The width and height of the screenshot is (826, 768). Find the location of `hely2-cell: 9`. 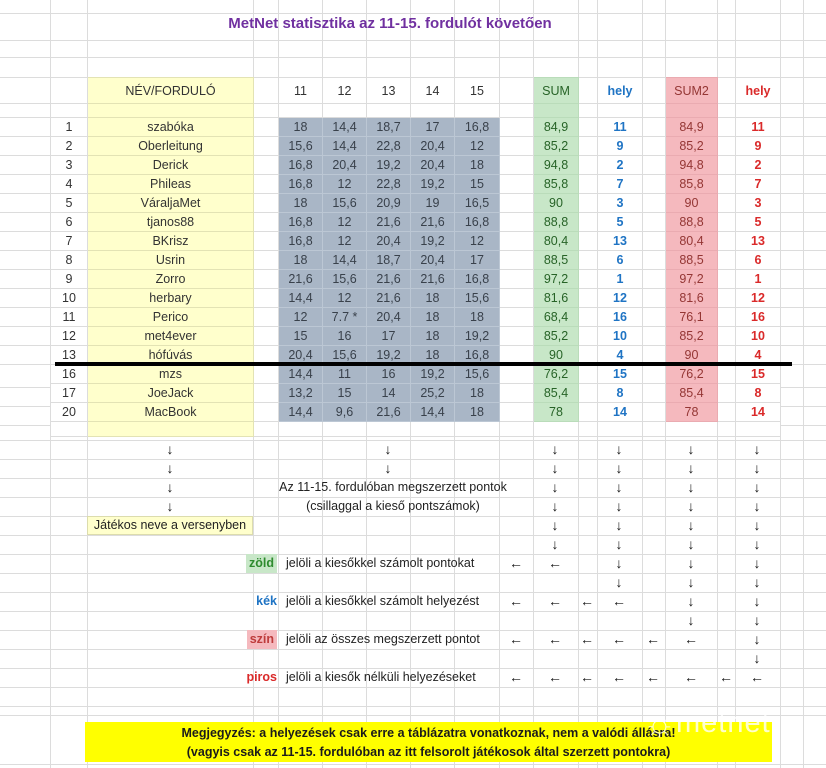

hely2-cell: 9 is located at coordinates (758, 146).